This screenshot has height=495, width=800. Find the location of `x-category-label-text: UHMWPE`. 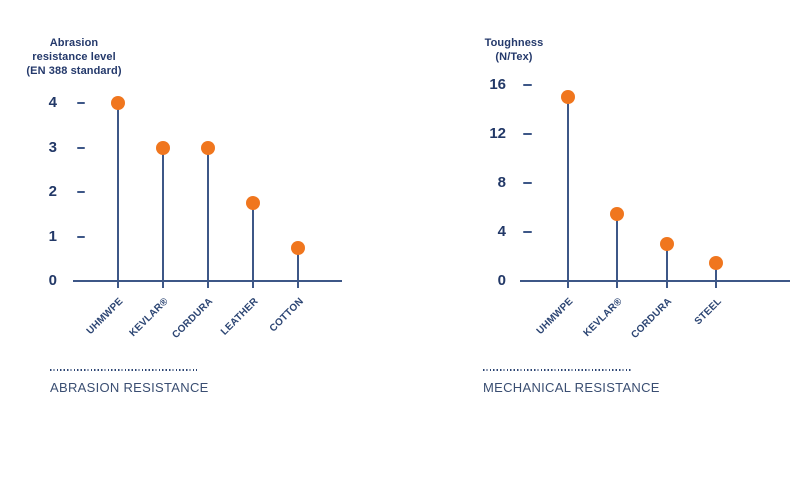

x-category-label-text: UHMWPE is located at coordinates (555, 316).